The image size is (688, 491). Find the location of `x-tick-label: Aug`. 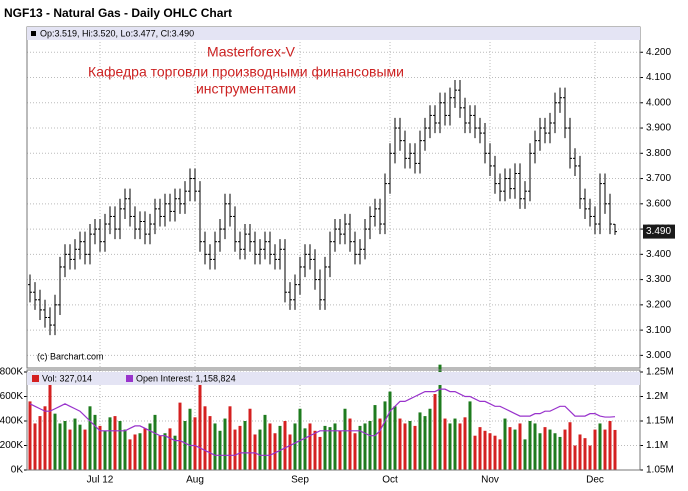

x-tick-label: Aug is located at coordinates (195, 480).